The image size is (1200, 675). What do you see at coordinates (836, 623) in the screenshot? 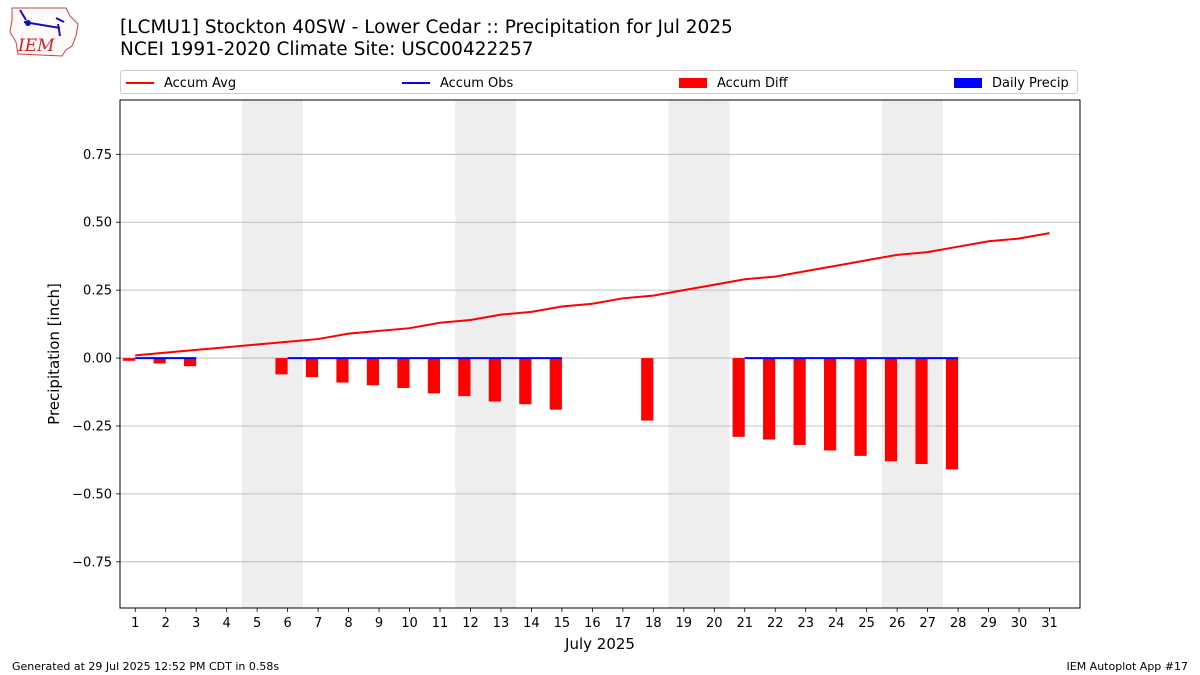
I see `x-tick-label: 24` at bounding box center [836, 623].